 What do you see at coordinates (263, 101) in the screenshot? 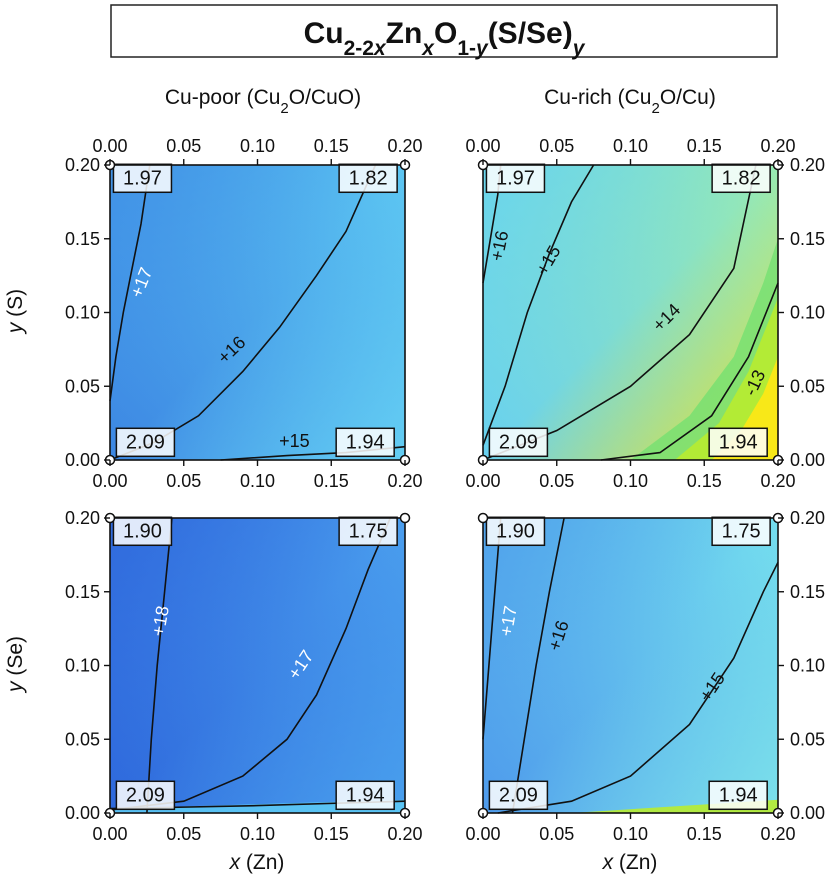
I see `column-title-cu-poor: Cu-poor (Cu2O/CuO)` at bounding box center [263, 101].